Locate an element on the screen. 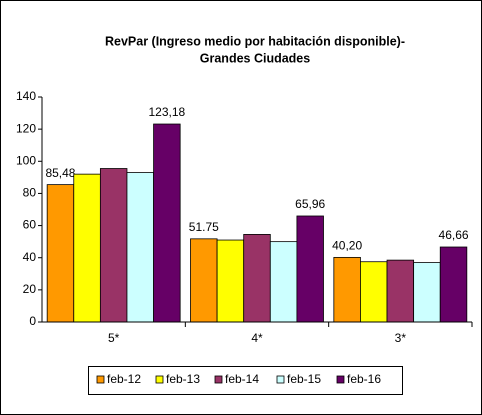 The height and width of the screenshot is (415, 482). x-tick-label: 3* is located at coordinates (401, 338).